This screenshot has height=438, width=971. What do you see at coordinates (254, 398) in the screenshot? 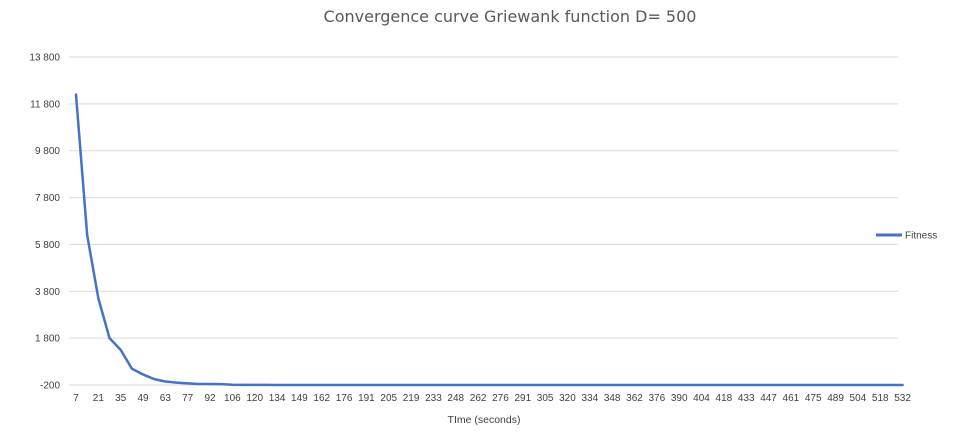
I see `x-tick-label: 120` at bounding box center [254, 398].